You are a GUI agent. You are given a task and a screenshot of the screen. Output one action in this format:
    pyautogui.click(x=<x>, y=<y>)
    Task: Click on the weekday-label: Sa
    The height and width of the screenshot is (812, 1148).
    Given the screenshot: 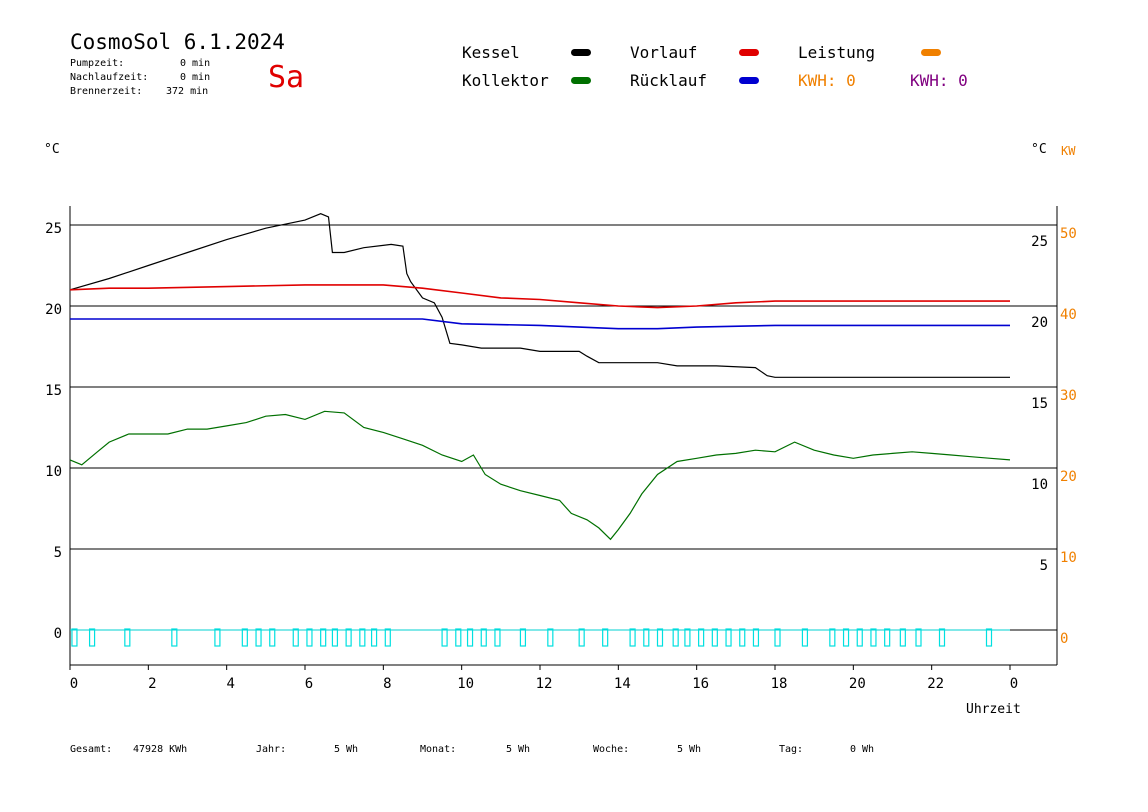 What is the action you would take?
    pyautogui.click(x=286, y=77)
    